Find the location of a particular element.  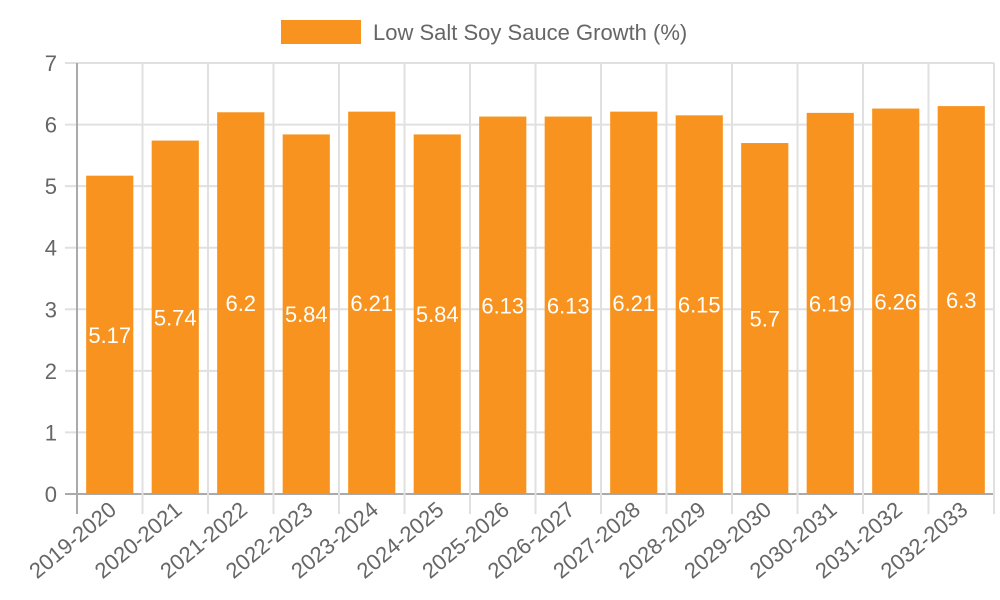

bar-value-label: 6.2 is located at coordinates (240, 303).